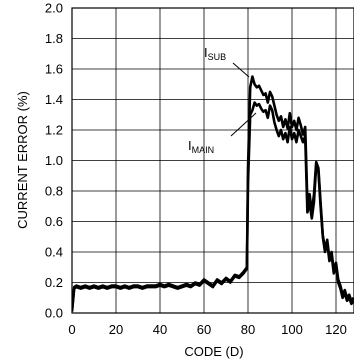  Describe the element at coordinates (222, 100) in the screenshot. I see `annotations: ISUB IMAIN` at that location.